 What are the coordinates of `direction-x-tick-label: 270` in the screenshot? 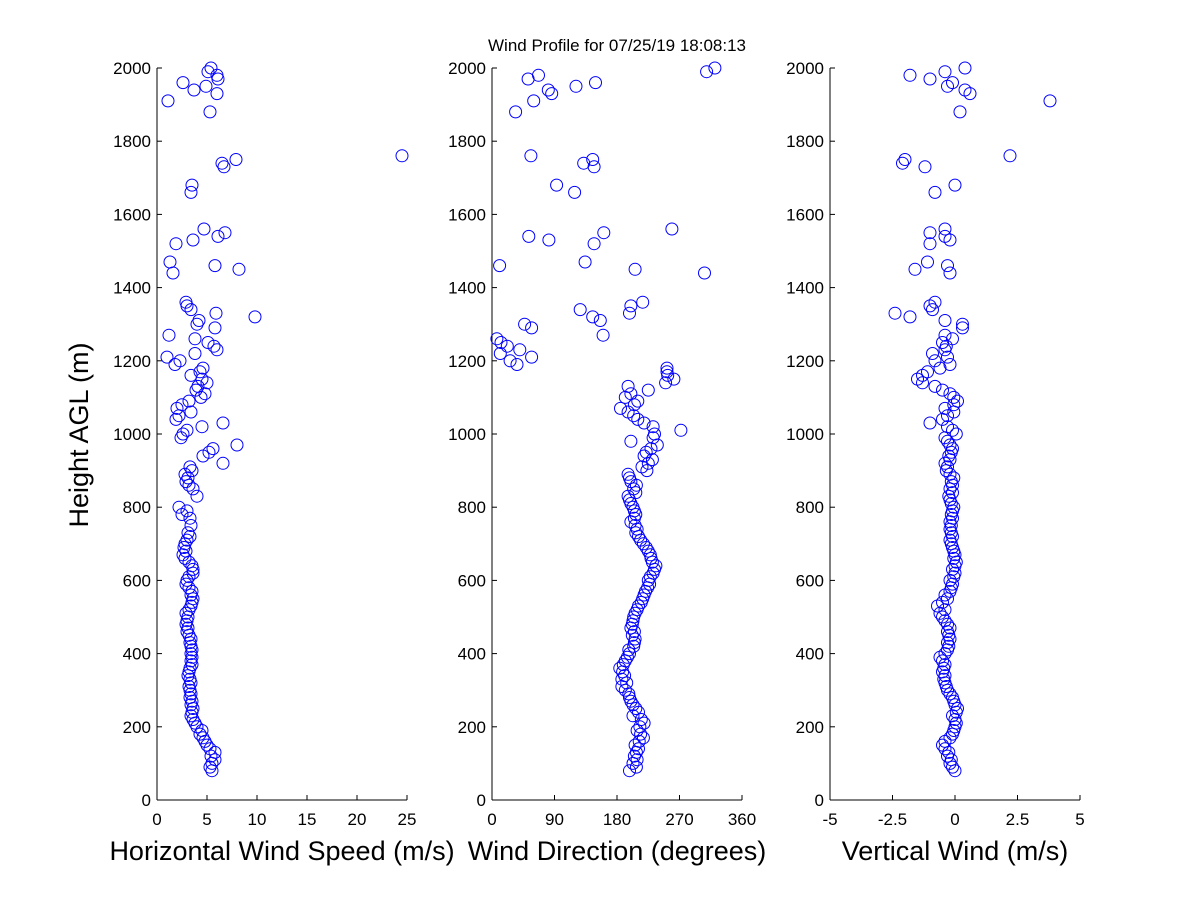 It's located at (679, 819).